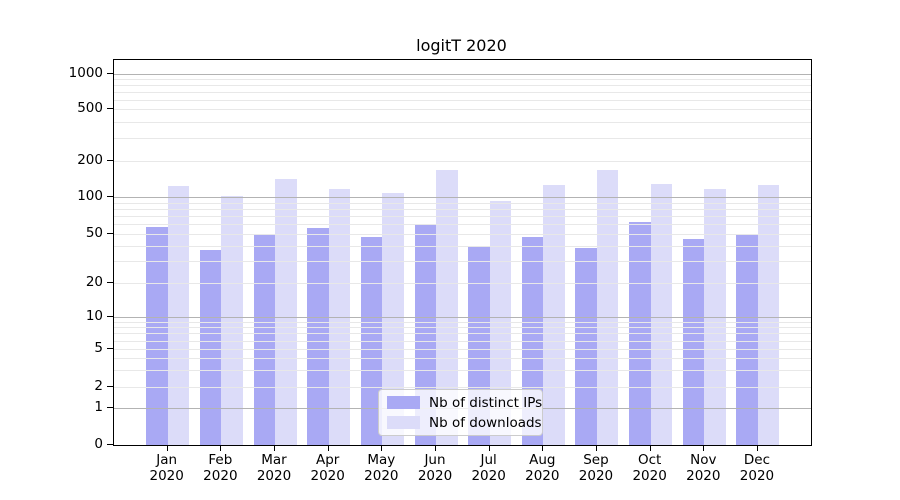 The width and height of the screenshot is (900, 500). Describe the element at coordinates (178, 315) in the screenshot. I see `bar-downloads-jan` at that location.